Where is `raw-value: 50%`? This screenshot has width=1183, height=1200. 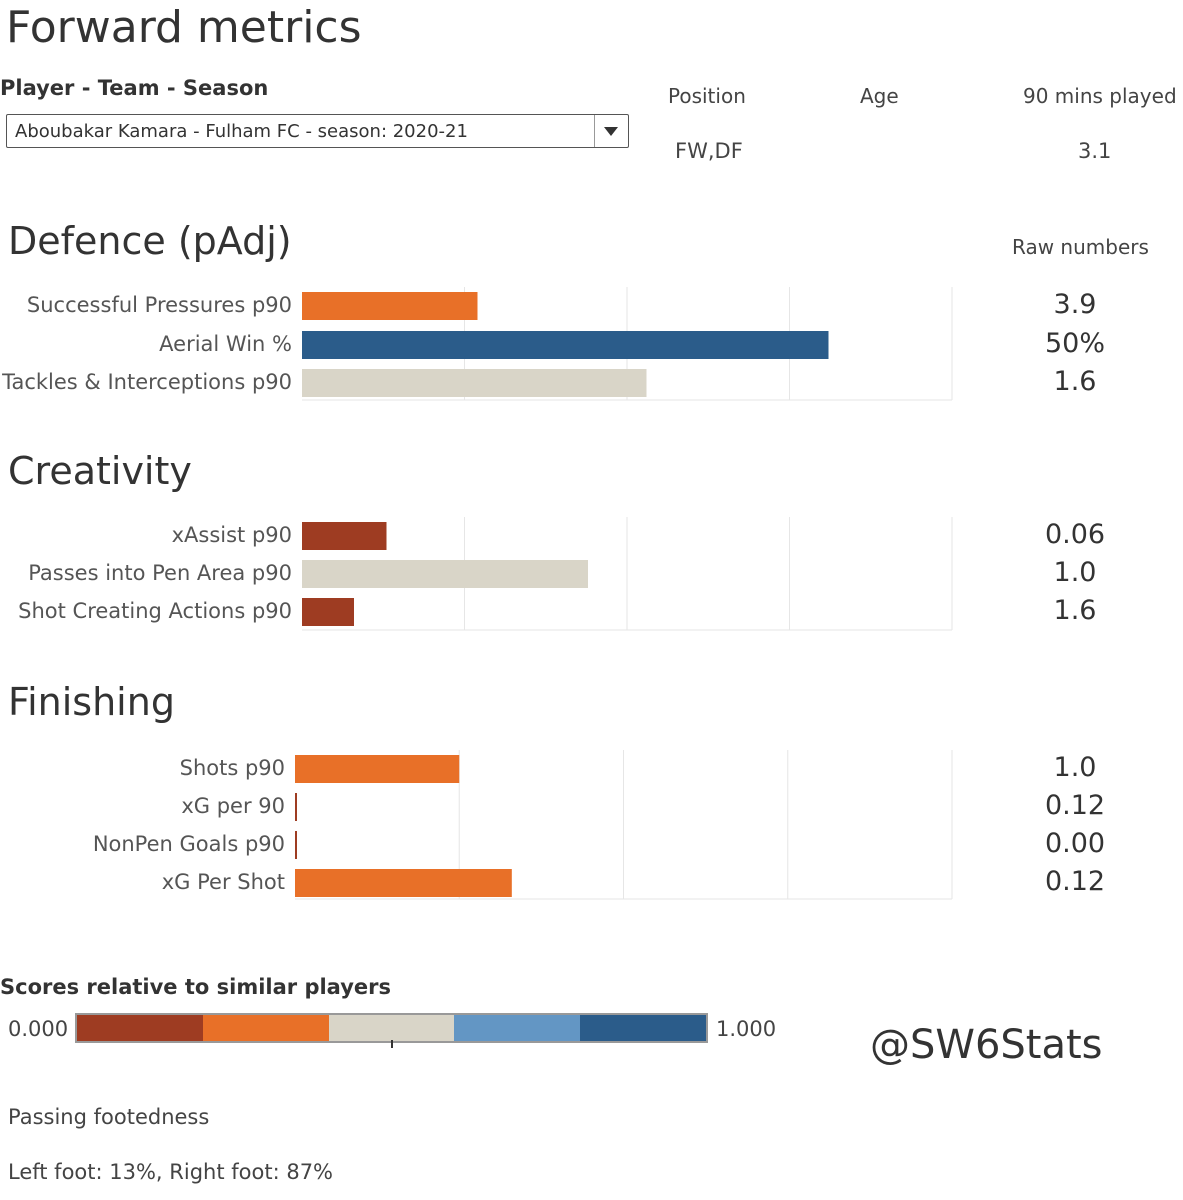 raw-value: 50% is located at coordinates (1074, 343).